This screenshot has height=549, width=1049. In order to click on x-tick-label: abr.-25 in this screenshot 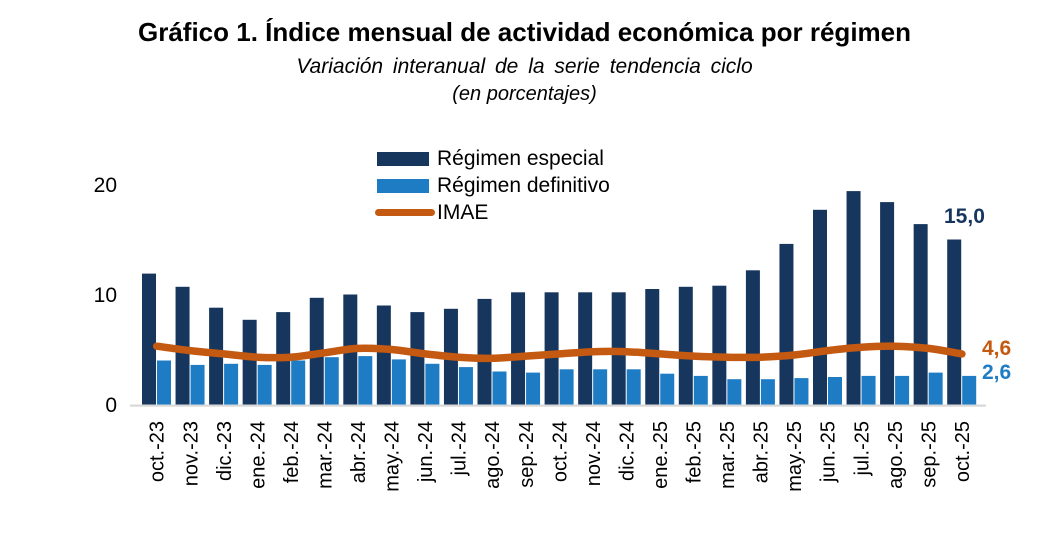, I will do `click(762, 452)`.